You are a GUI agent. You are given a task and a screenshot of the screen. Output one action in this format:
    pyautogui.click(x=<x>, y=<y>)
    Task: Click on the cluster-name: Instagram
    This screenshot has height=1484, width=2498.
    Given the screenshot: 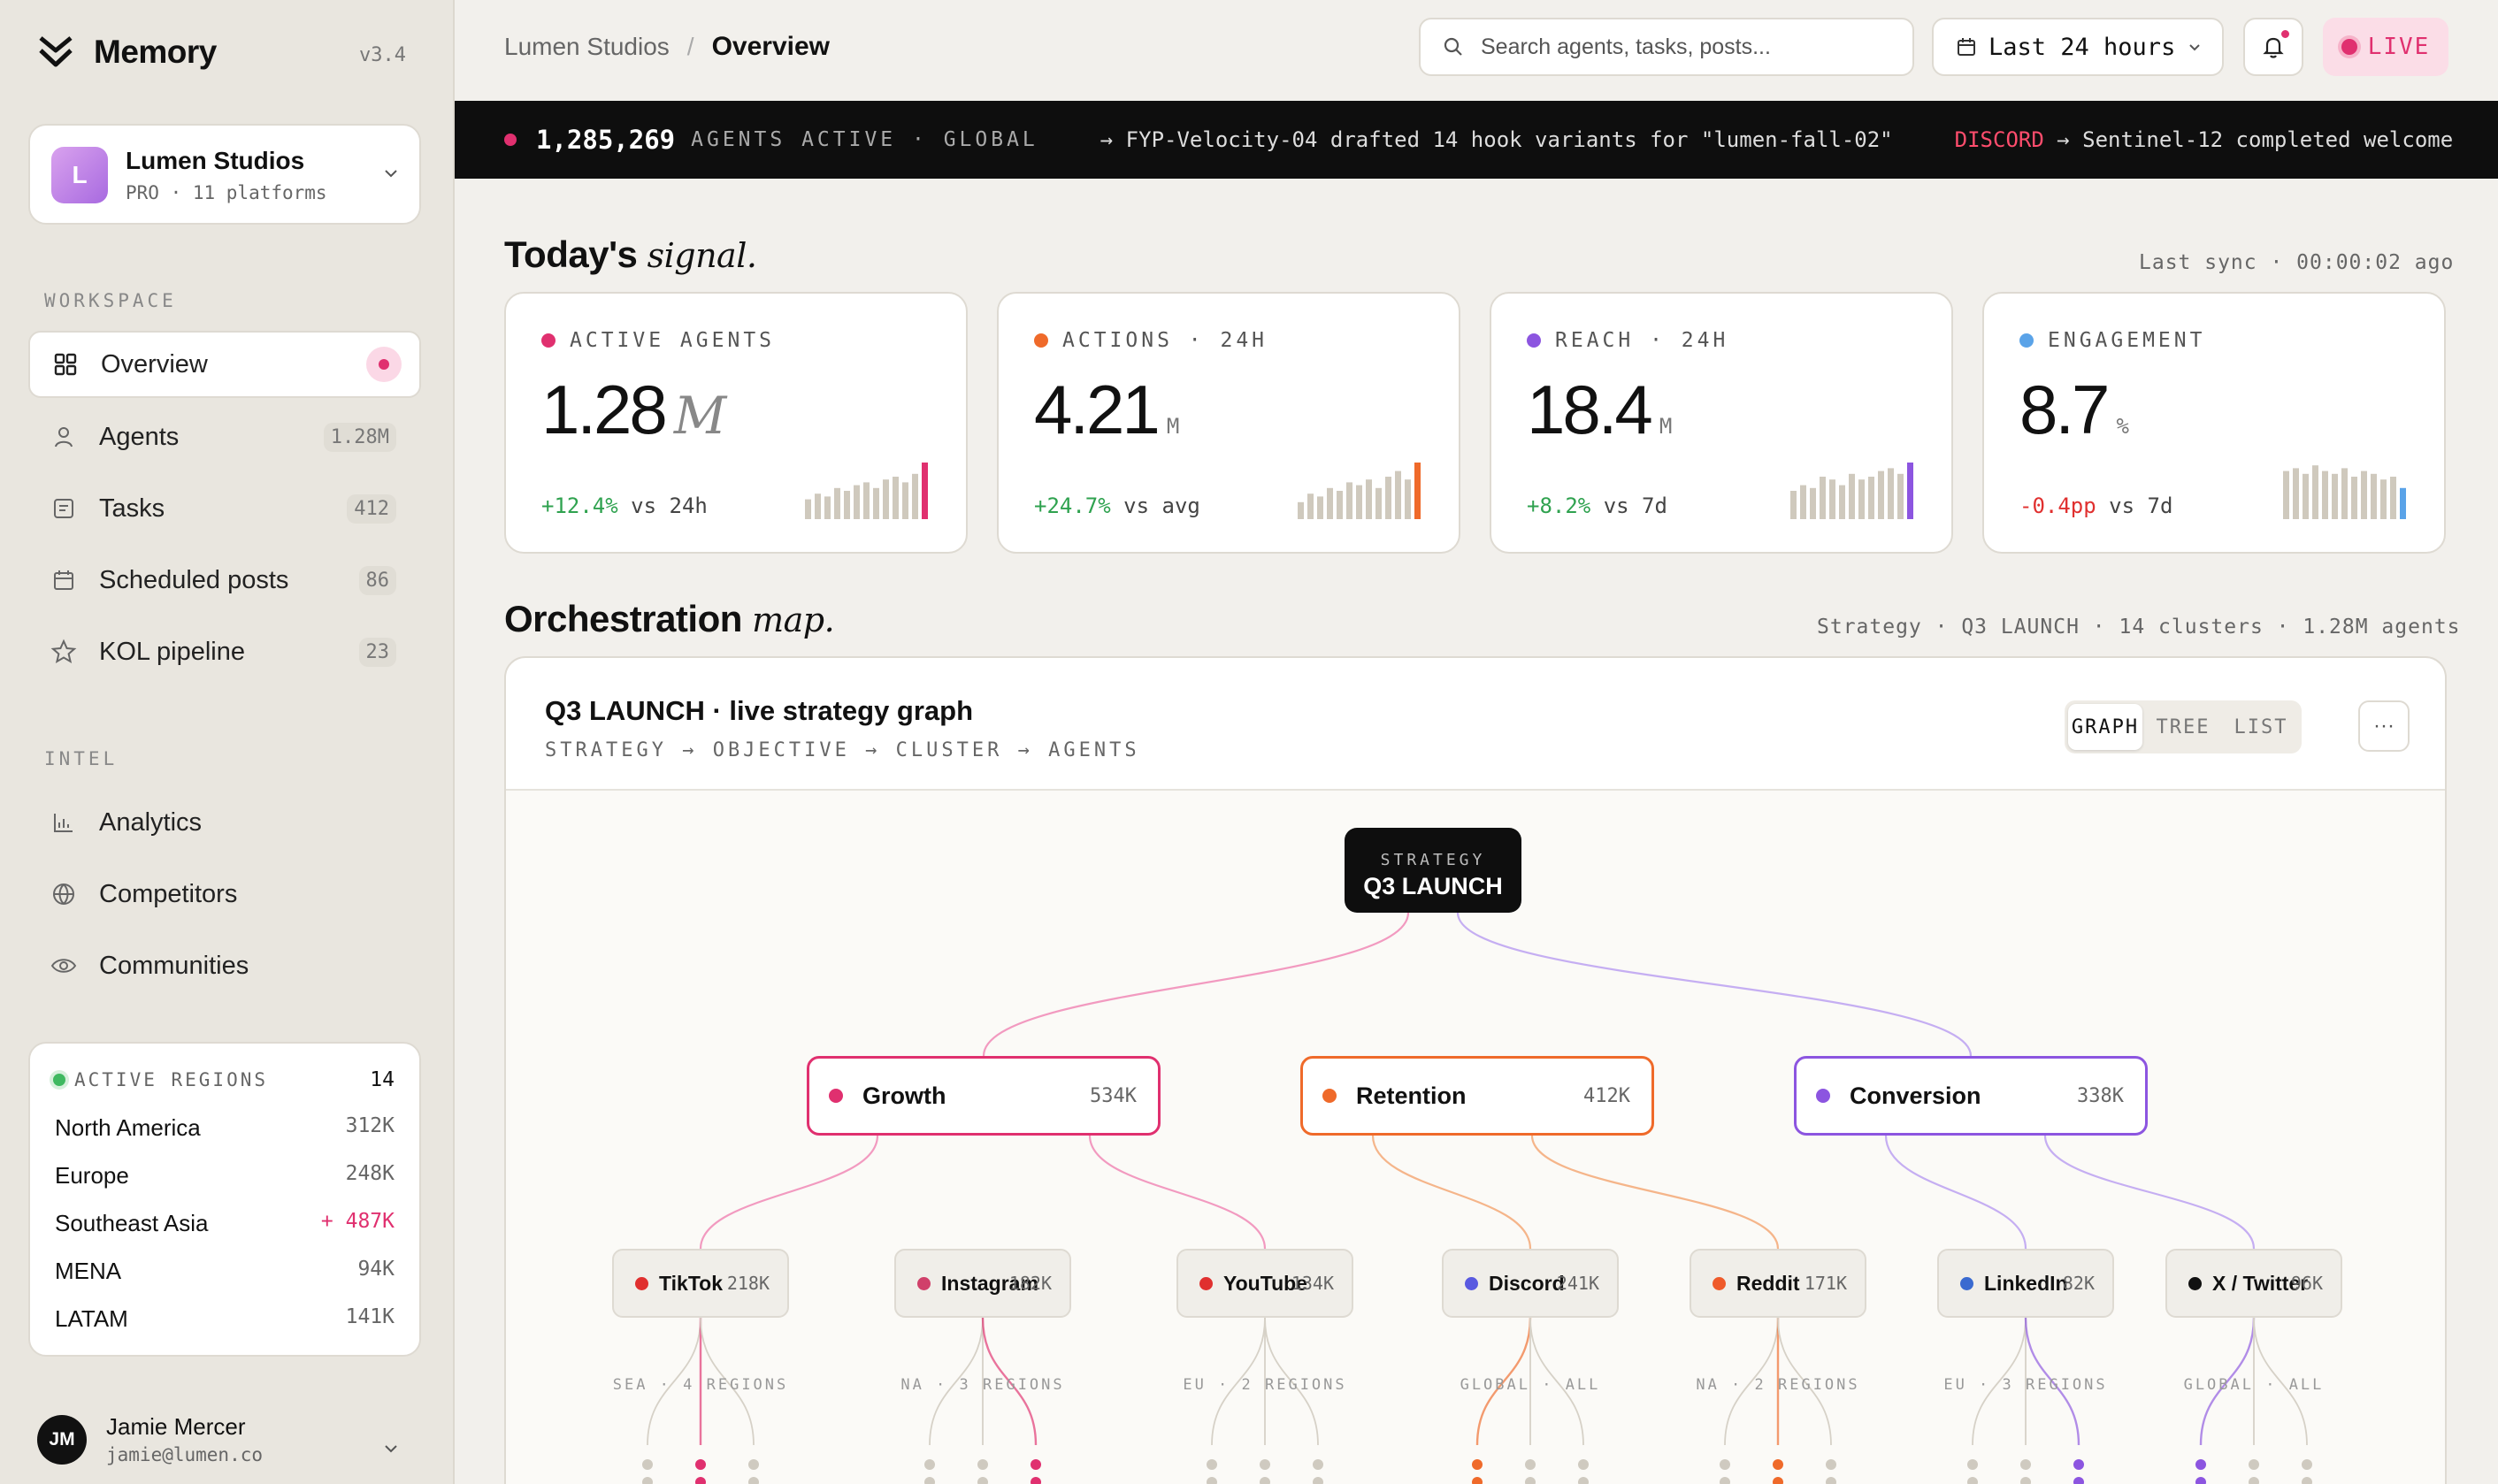 What is the action you would take?
    pyautogui.click(x=989, y=1283)
    